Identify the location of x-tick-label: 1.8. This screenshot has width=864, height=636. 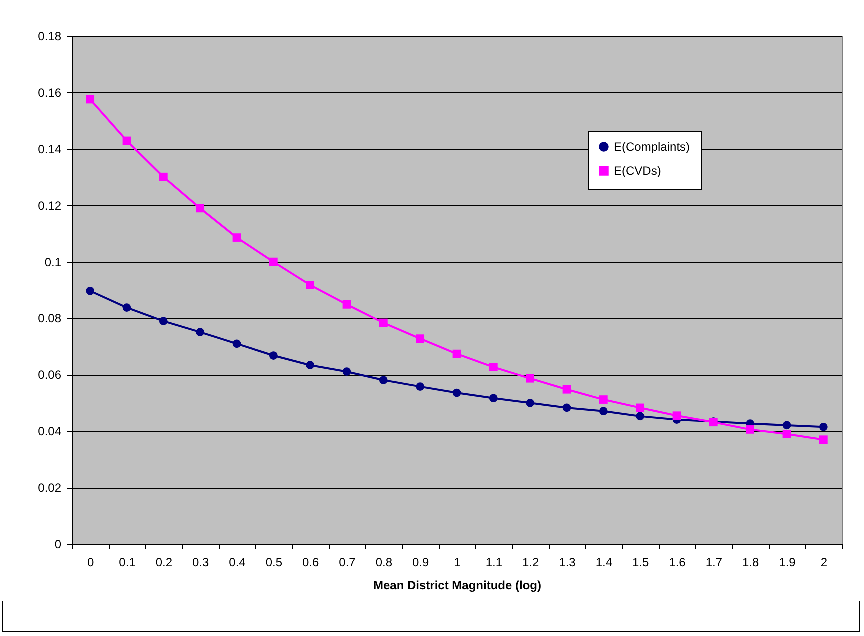
(751, 563).